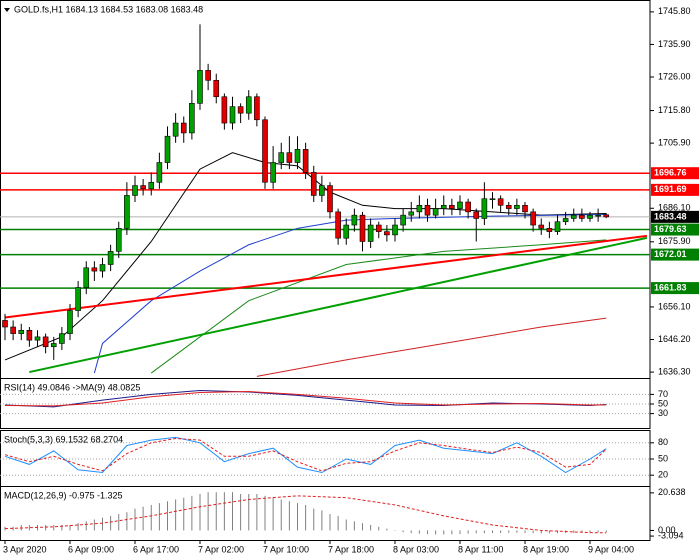 The width and height of the screenshot is (700, 560). Describe the element at coordinates (480, 549) in the screenshot. I see `x-tick-label: 8 Apr 11:00` at that location.